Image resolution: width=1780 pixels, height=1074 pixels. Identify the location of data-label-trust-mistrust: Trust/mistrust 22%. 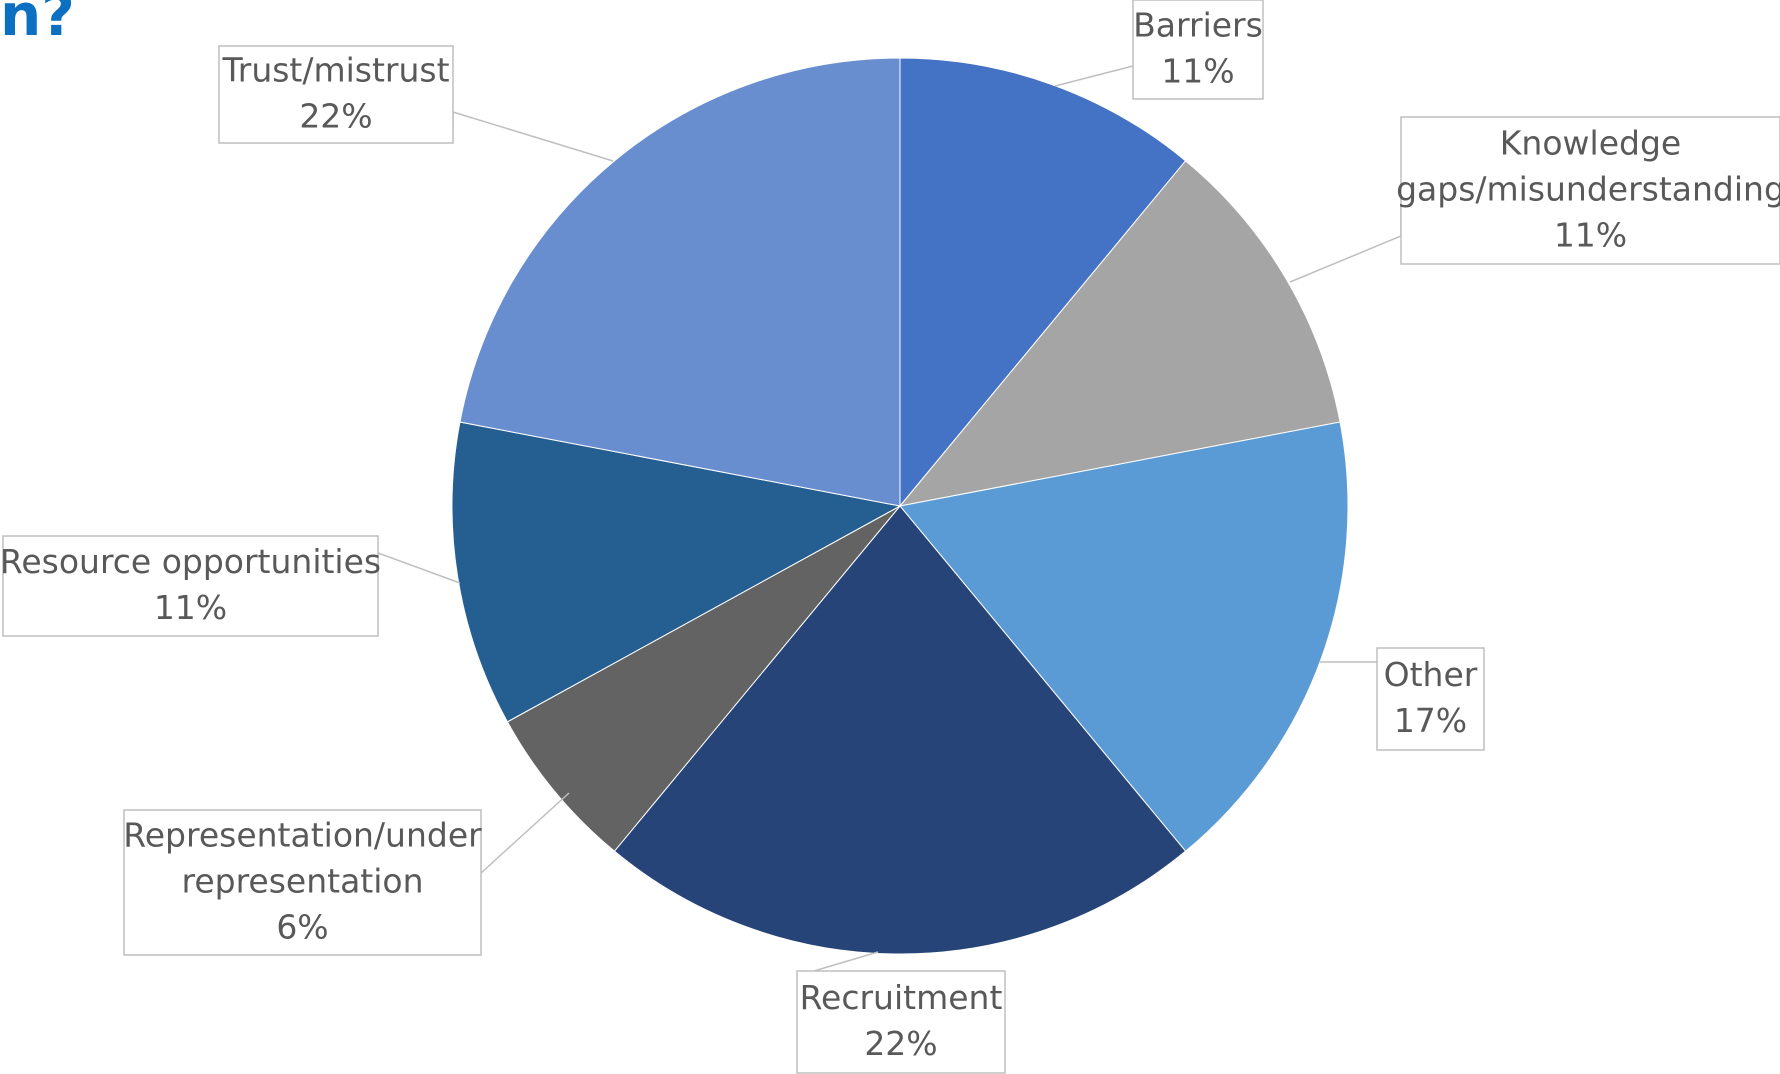
(336, 94).